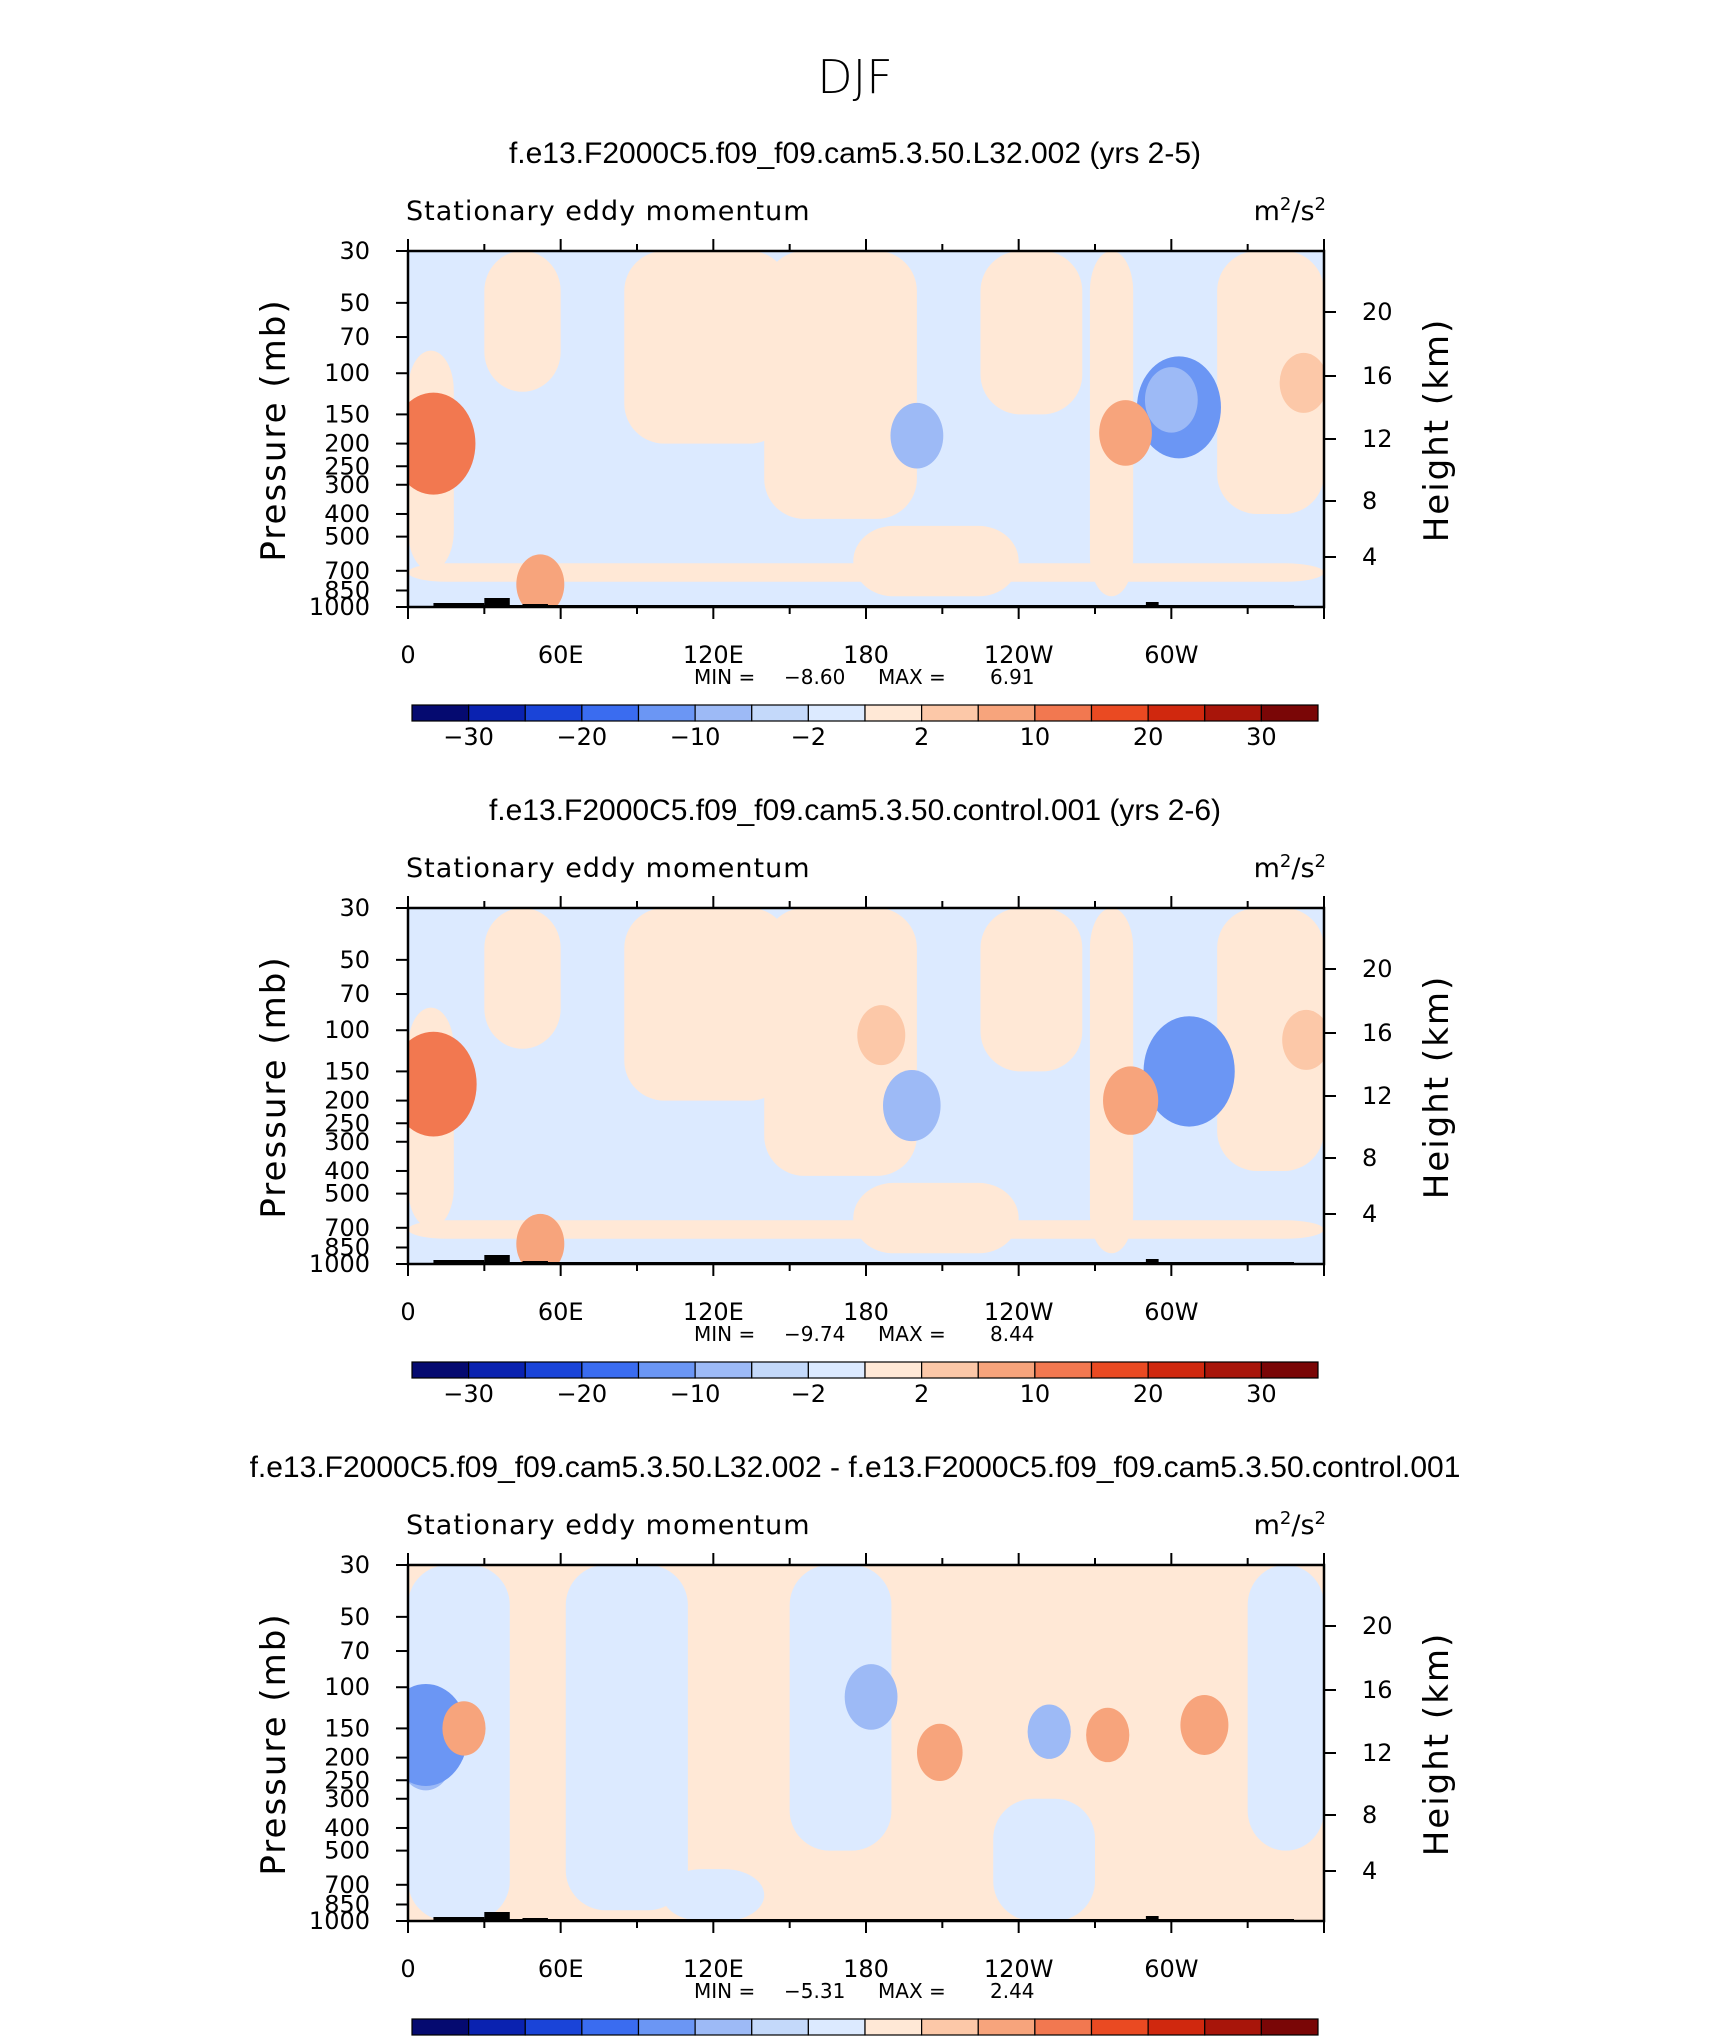  What do you see at coordinates (582, 1394) in the screenshot?
I see `colorbar-label: −20` at bounding box center [582, 1394].